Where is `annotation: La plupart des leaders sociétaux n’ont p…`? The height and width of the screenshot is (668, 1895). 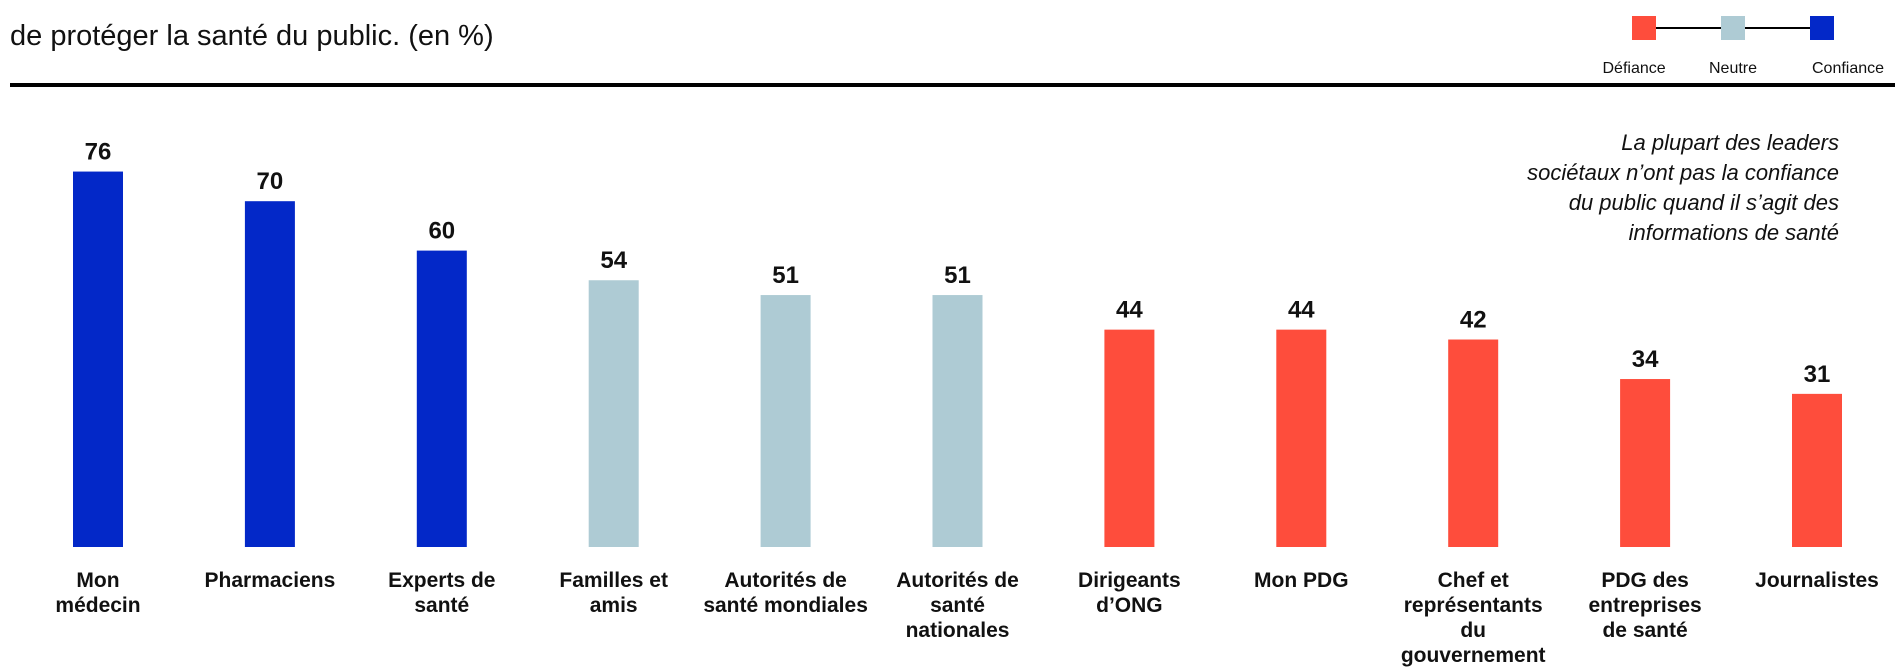 annotation: La plupart des leaders sociétaux n’ont p… is located at coordinates (1683, 187).